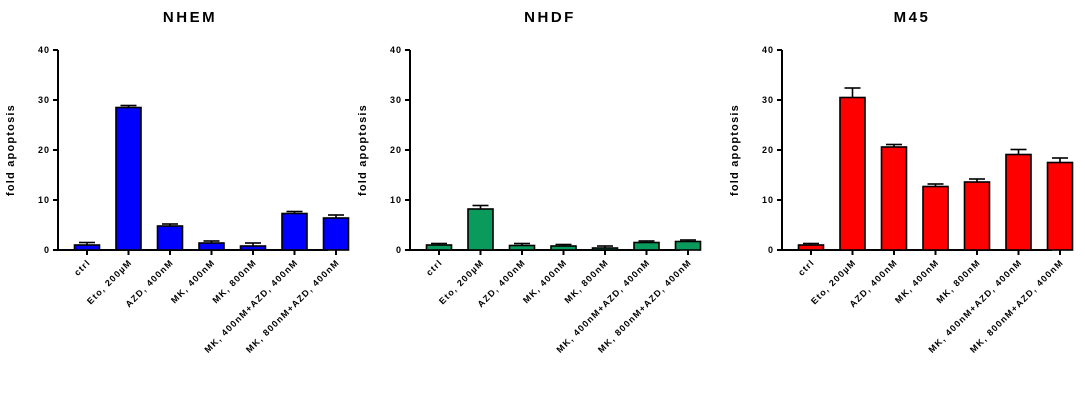 Image resolution: width=1085 pixels, height=399 pixels. What do you see at coordinates (912, 17) in the screenshot?
I see `chart-title: M45` at bounding box center [912, 17].